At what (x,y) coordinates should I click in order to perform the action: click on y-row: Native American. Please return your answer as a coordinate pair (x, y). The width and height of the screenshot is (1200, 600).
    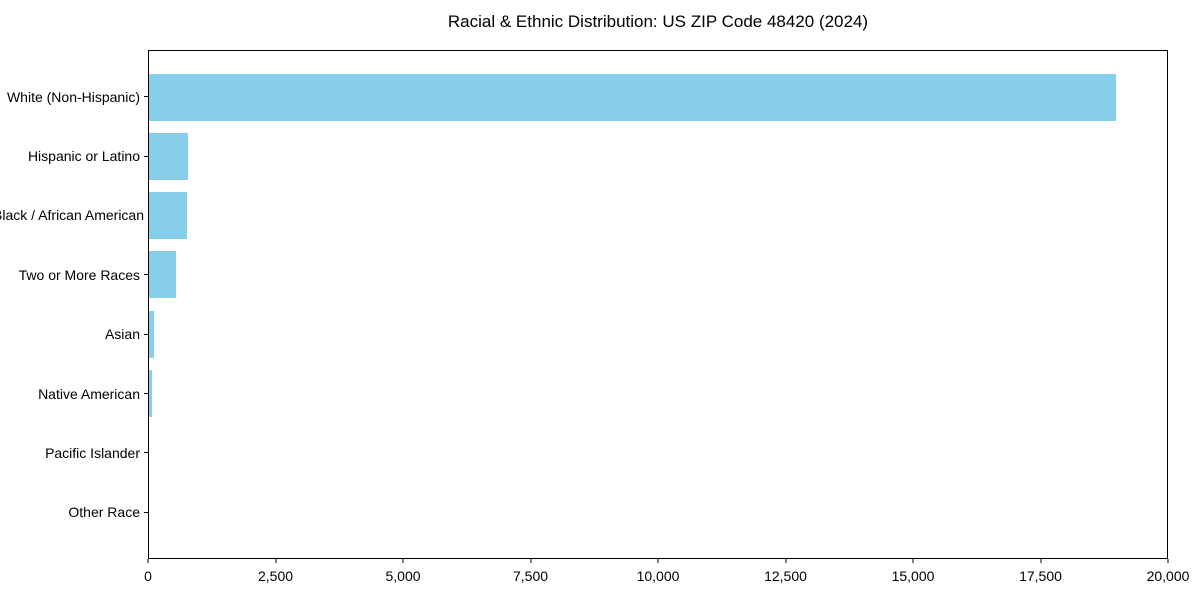
    Looking at the image, I should click on (74, 393).